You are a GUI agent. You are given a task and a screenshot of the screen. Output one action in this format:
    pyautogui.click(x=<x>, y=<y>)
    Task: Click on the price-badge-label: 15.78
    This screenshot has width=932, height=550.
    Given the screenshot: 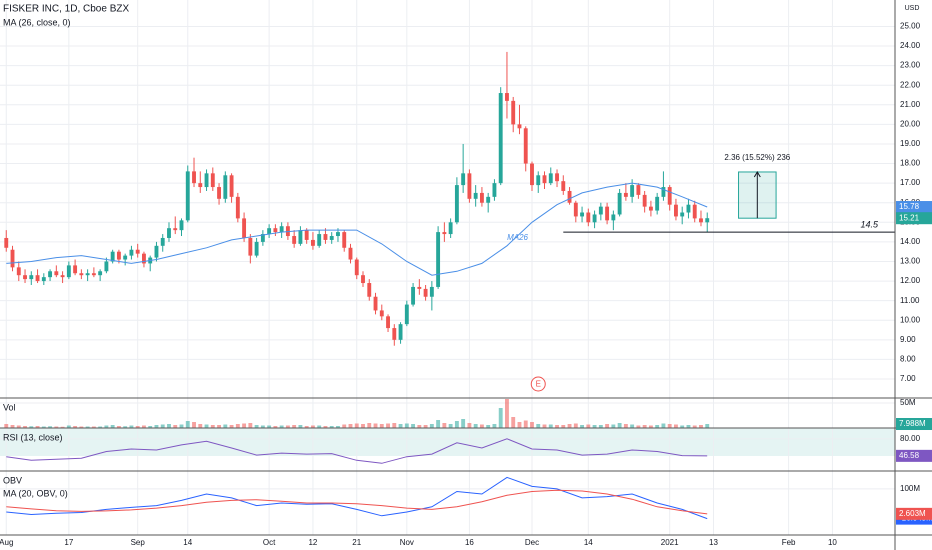 What is the action you would take?
    pyautogui.click(x=909, y=206)
    